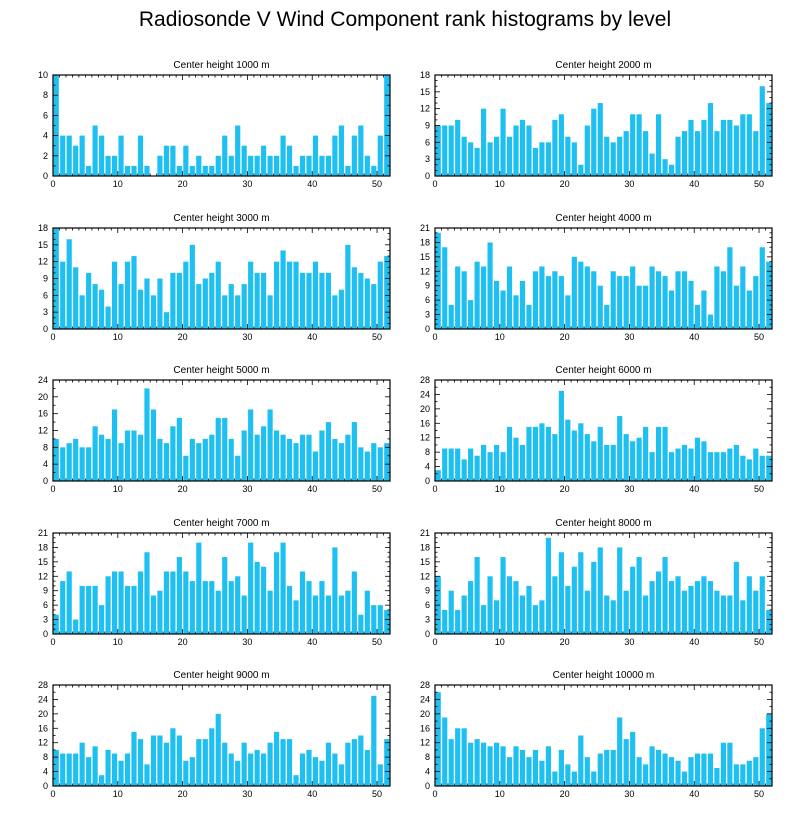 This screenshot has height=824, width=810. Describe the element at coordinates (221, 523) in the screenshot. I see `panel-title: Center height 7000 m` at that location.